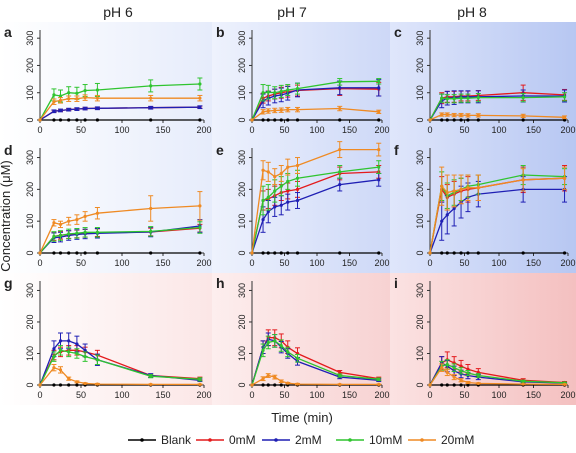 This screenshot has width=576, height=453. What do you see at coordinates (483, 206) in the screenshot?
I see `panel-f: f 0 100 200 300 0 50 100 150 200` at bounding box center [483, 206].